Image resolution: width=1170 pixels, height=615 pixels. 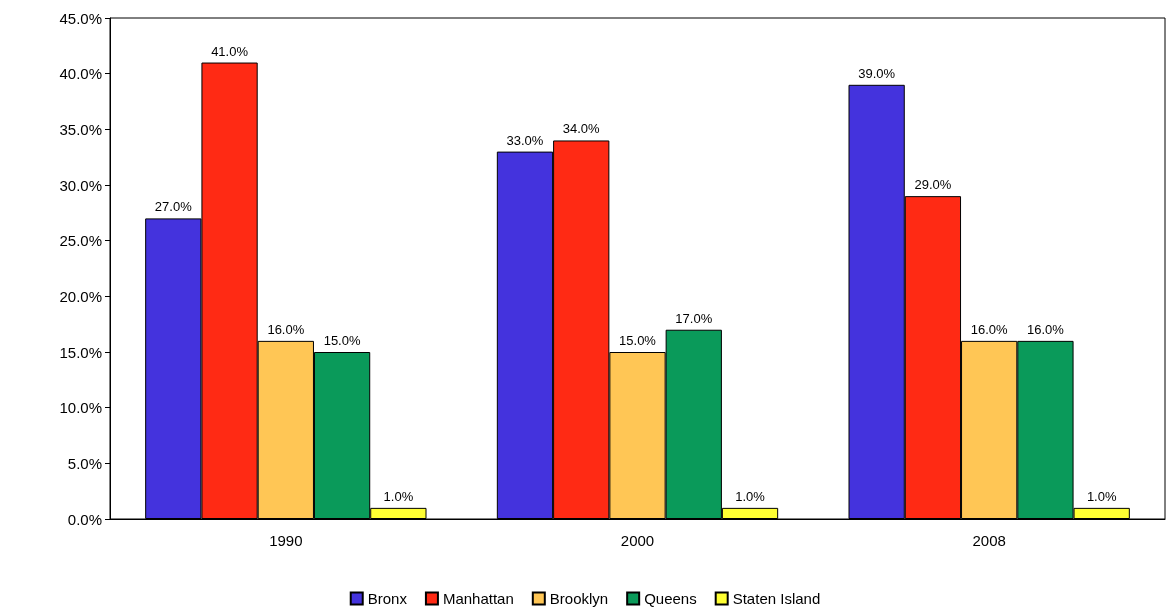 I want to click on y-tick-label: 45.0%, so click(x=80, y=18).